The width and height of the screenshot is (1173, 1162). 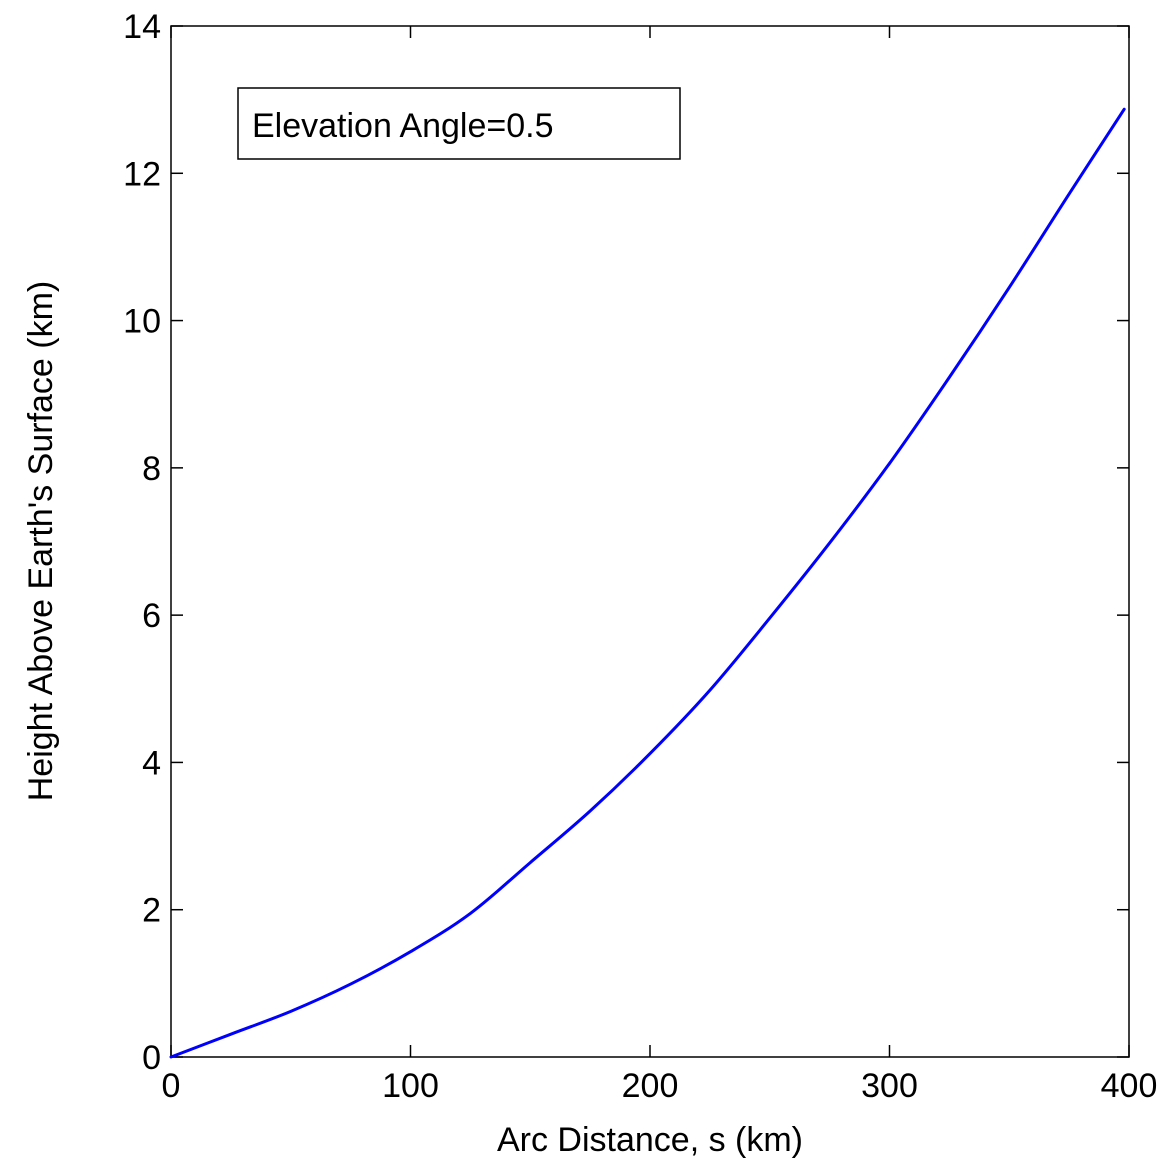 I want to click on x-tick-label: 100, so click(x=410, y=1086).